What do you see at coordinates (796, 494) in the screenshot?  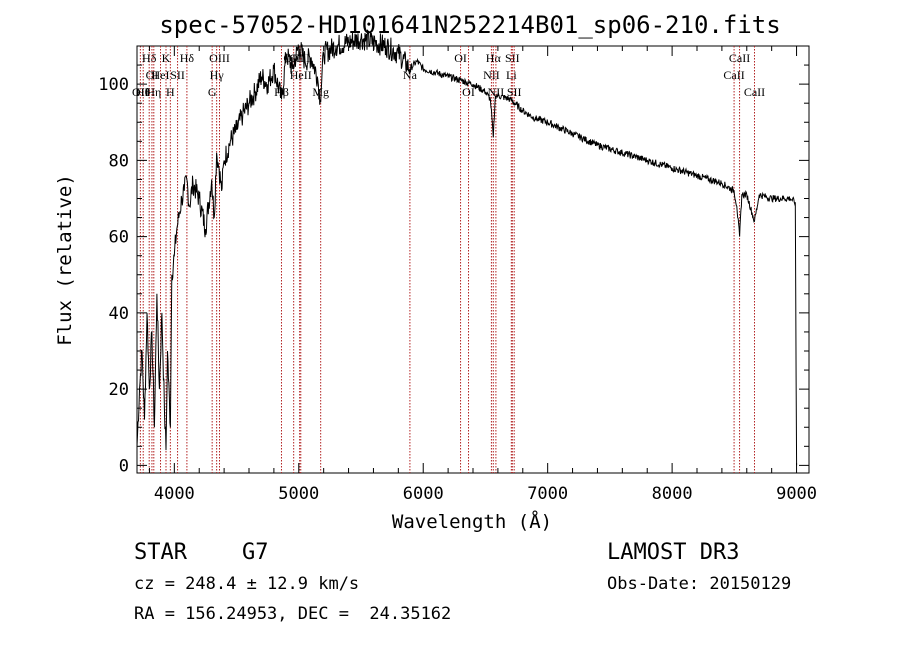 I see `x-tick-label: 9000` at bounding box center [796, 494].